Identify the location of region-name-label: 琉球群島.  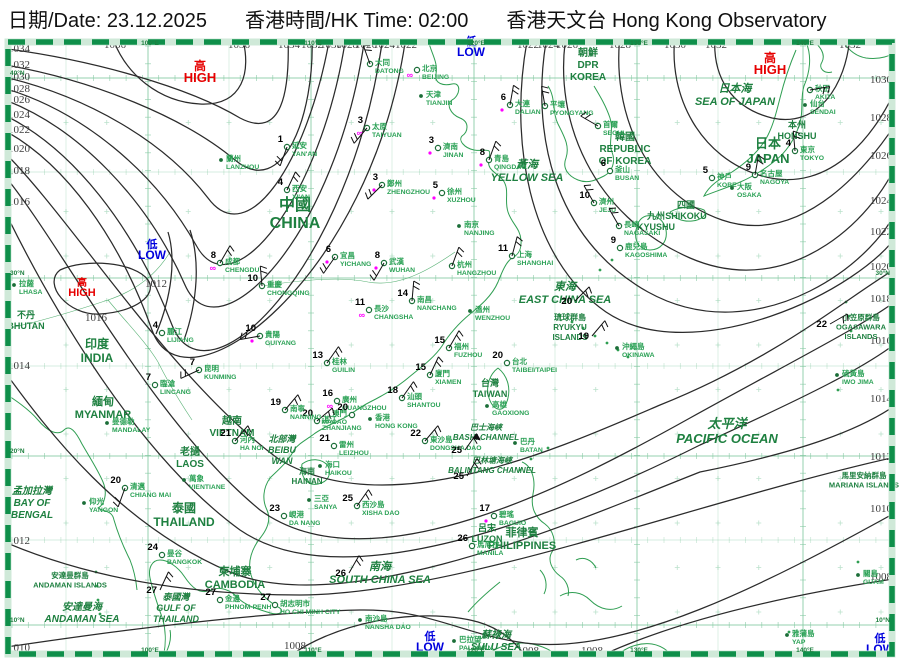
(570, 317).